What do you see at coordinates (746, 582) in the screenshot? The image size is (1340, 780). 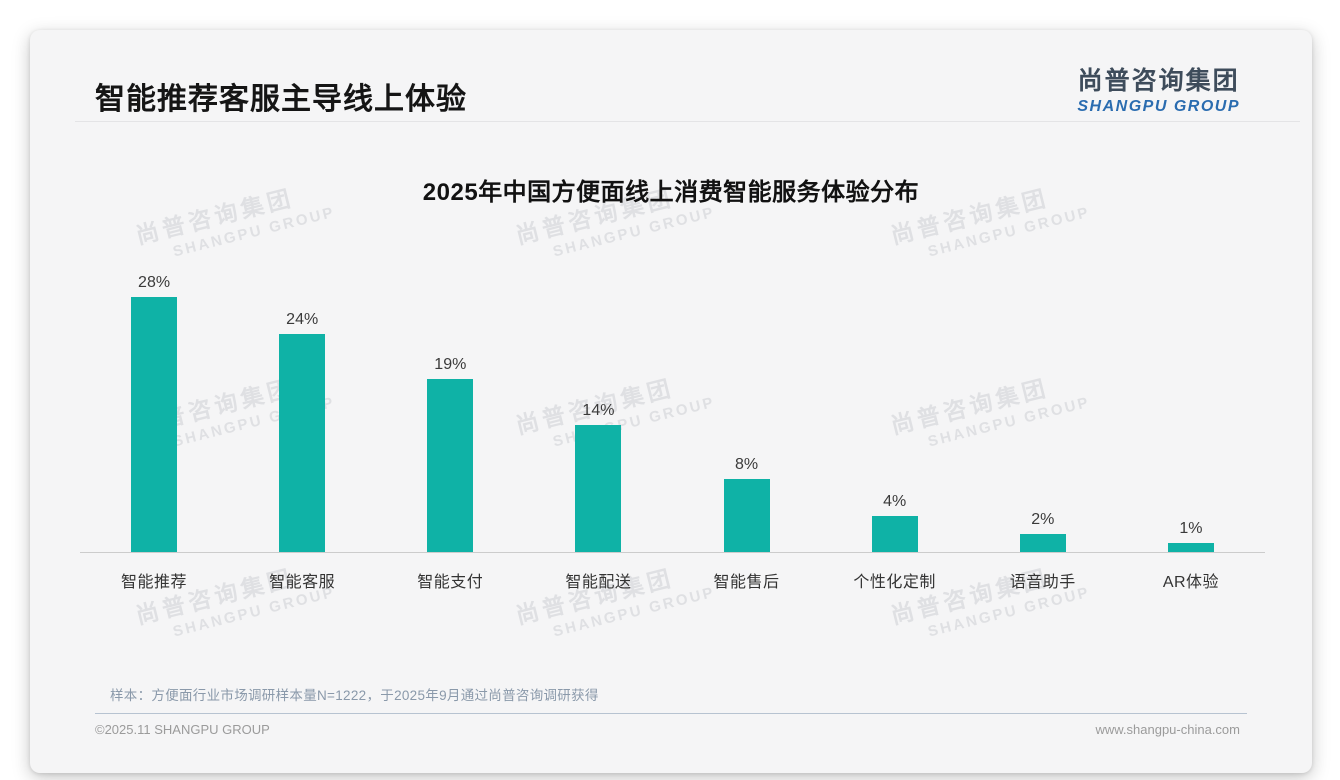 I see `category-label: 智能售后` at bounding box center [746, 582].